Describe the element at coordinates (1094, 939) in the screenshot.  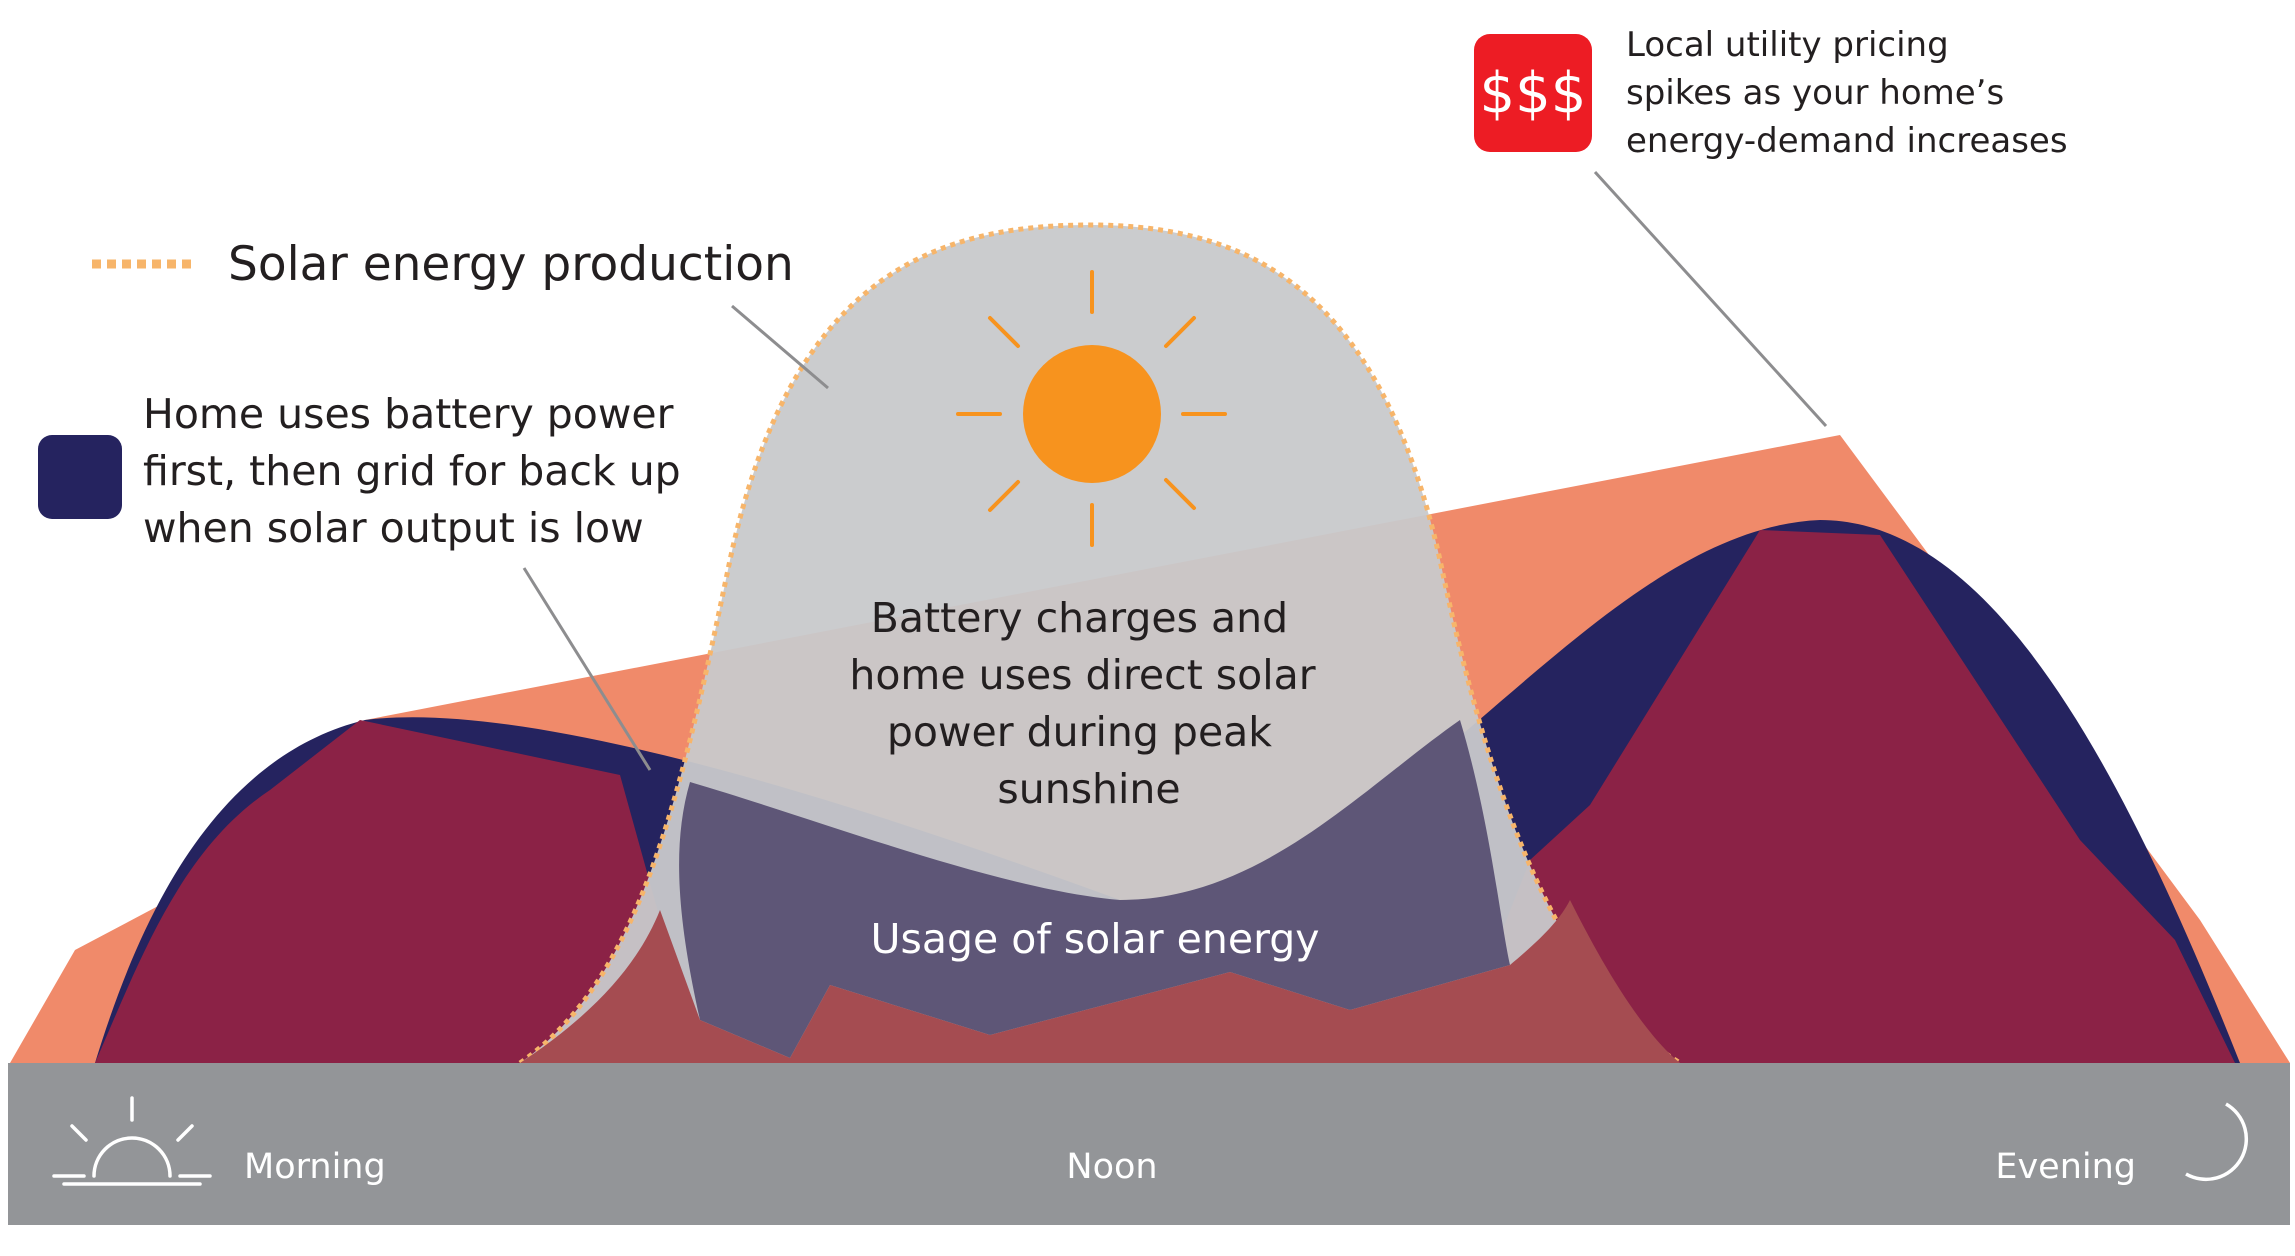
I see `usage-of-solar-label: Usage of solar energy` at that location.